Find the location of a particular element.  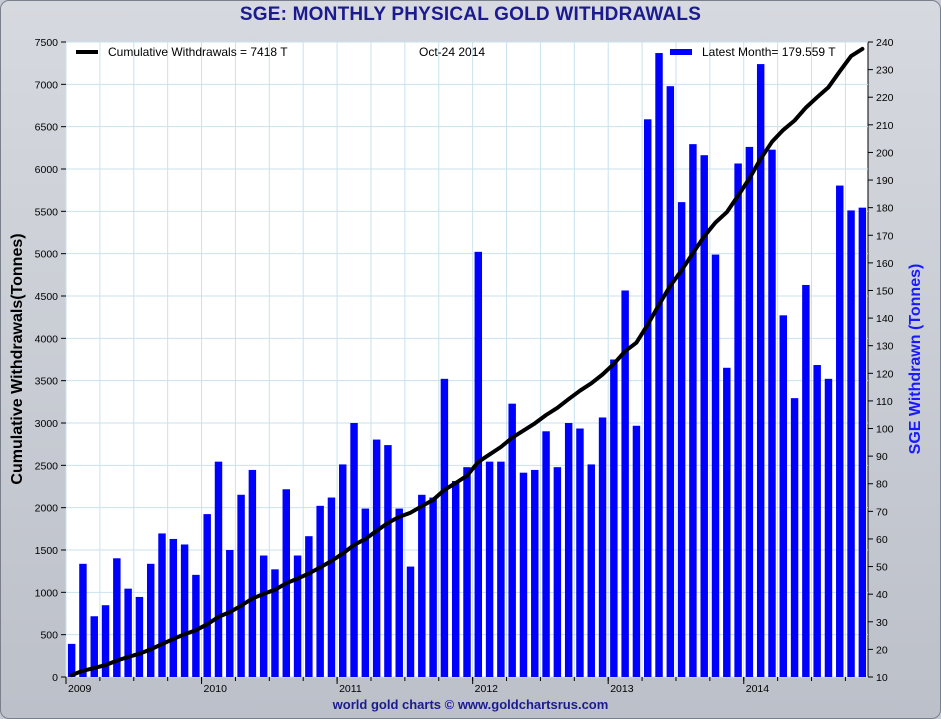

y-tick-label-left: 500 is located at coordinates (49, 636).